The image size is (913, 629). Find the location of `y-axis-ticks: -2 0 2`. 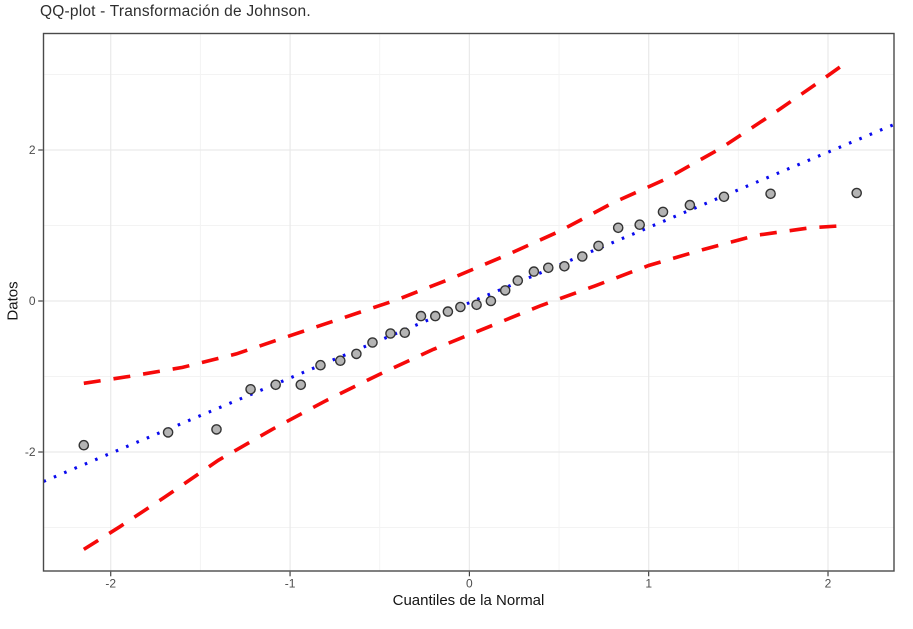

y-axis-ticks: -2 0 2 is located at coordinates (34, 301).